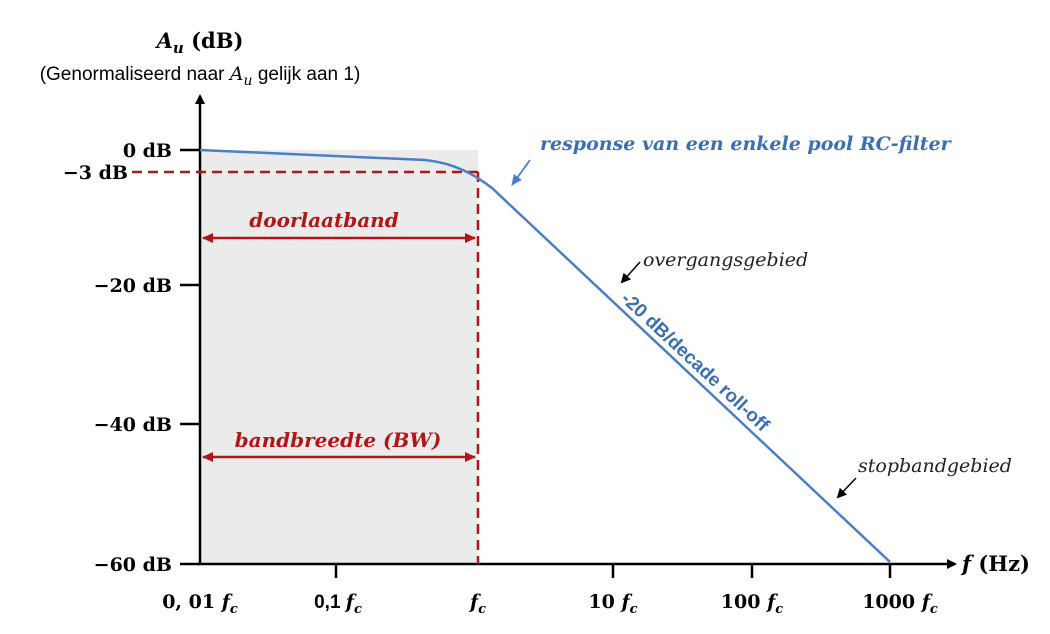 The width and height of the screenshot is (1050, 634). I want to click on transition-pointer-arrow, so click(630, 272).